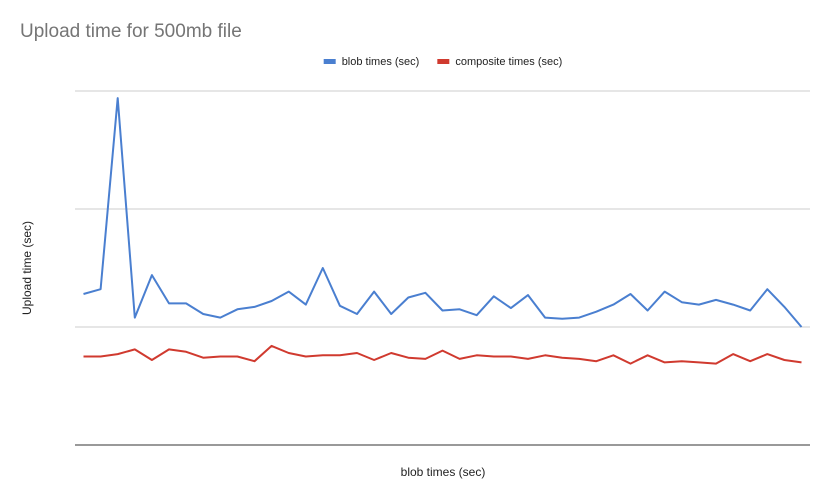 The width and height of the screenshot is (828, 504). Describe the element at coordinates (508, 62) in the screenshot. I see `legend-label: composite times (sec)` at that location.